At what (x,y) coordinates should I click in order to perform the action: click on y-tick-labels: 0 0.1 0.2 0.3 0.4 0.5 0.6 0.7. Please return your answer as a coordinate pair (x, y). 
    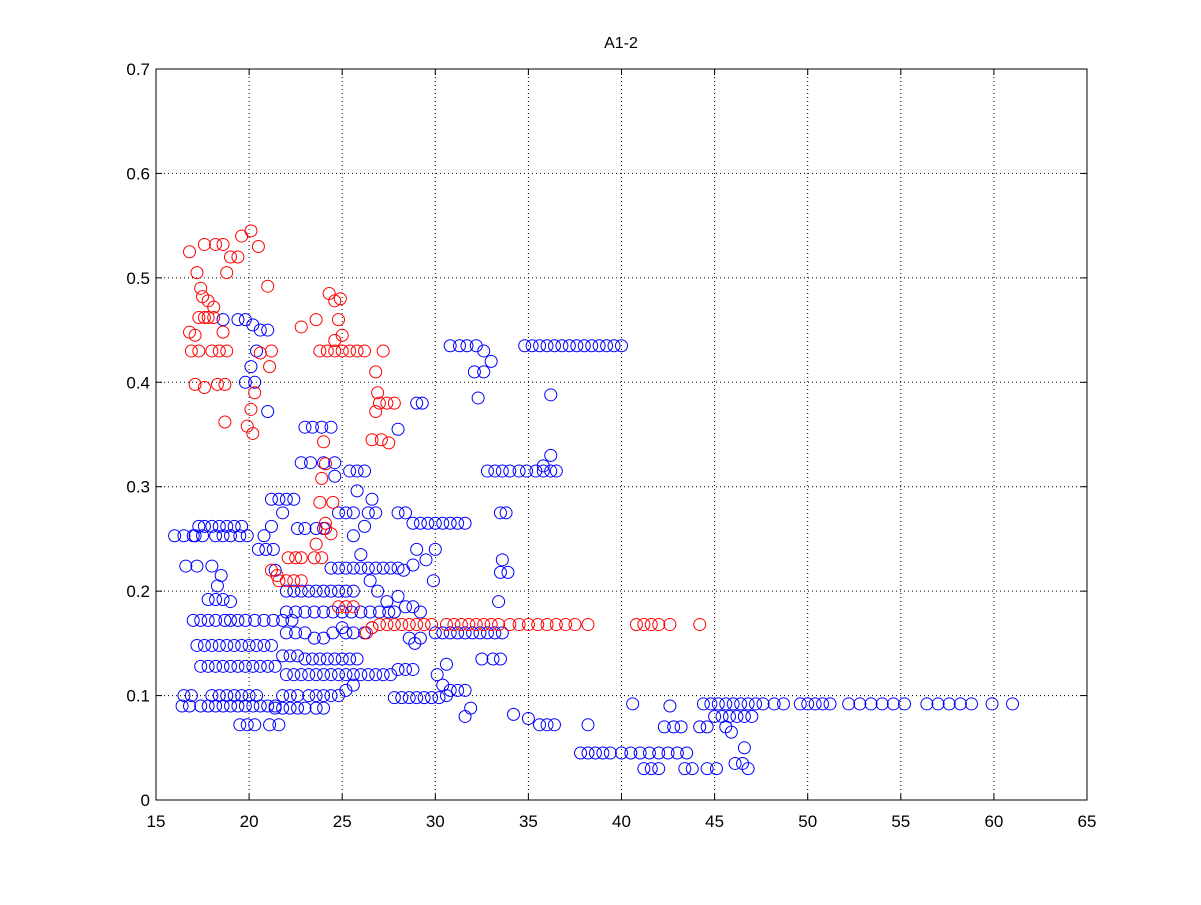
    Looking at the image, I should click on (138, 435).